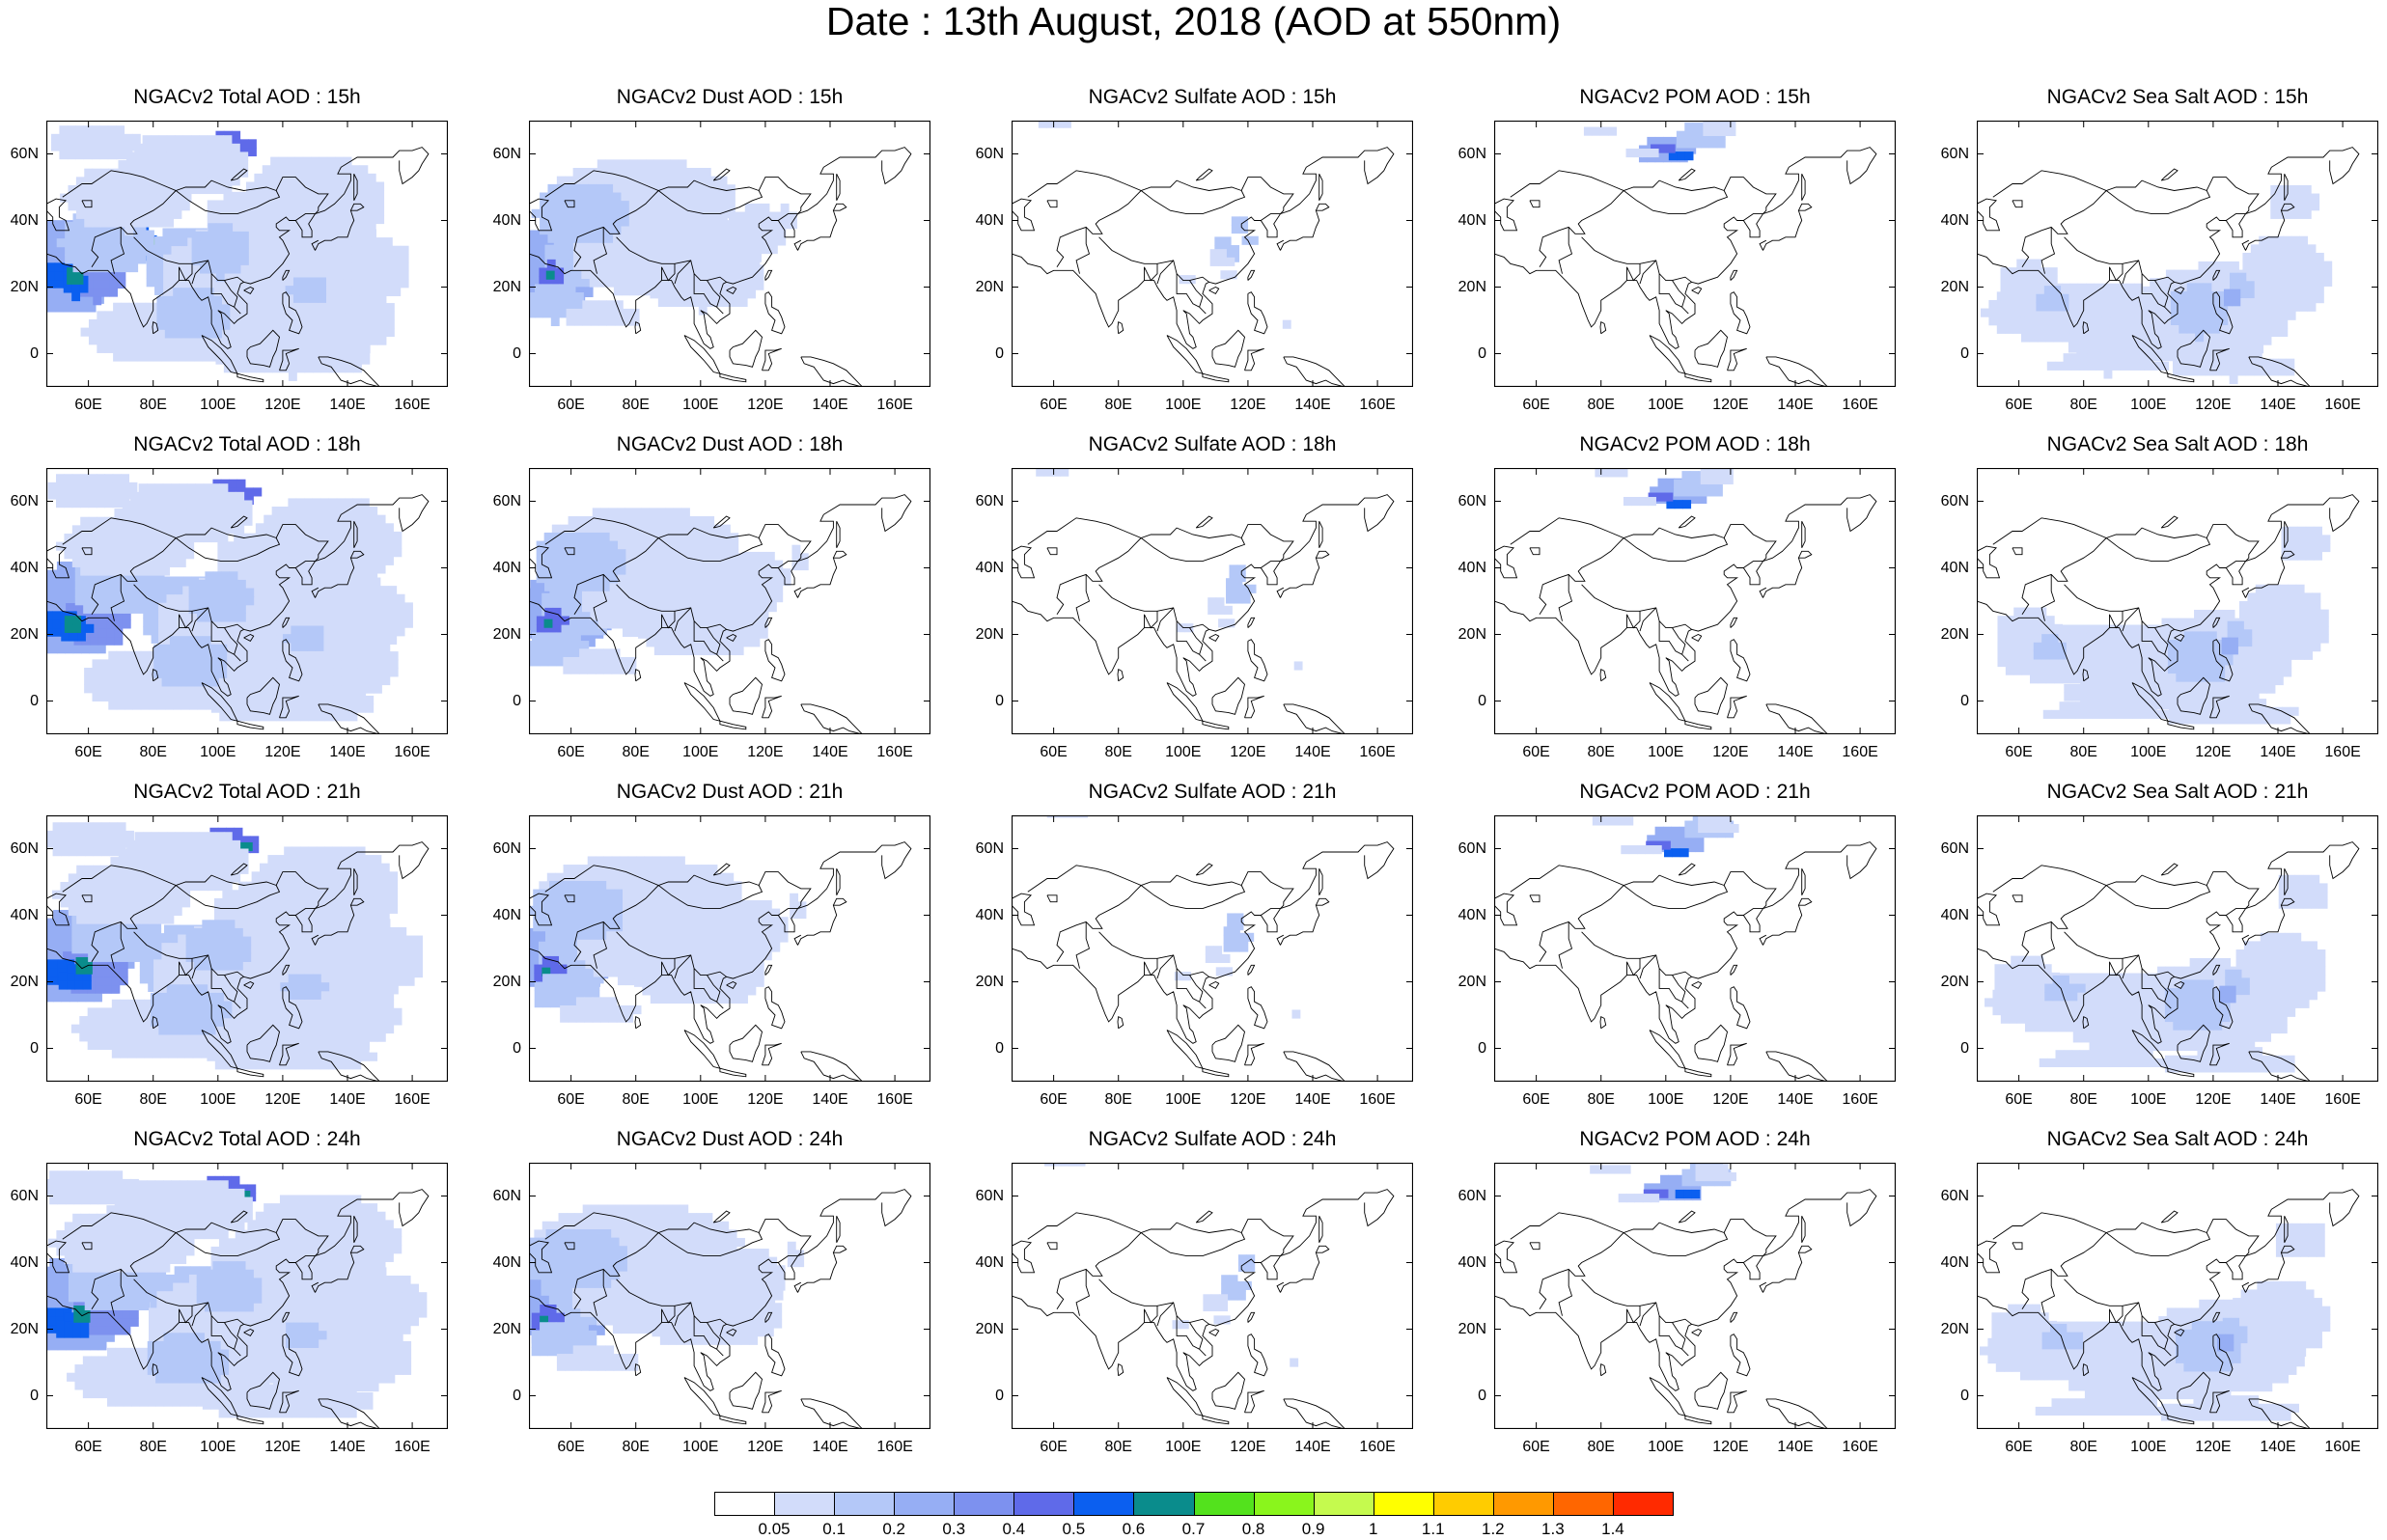 This screenshot has width=2387, height=1540. I want to click on figure-title: Date : 13th August, 2018 (AOD at 550nm), so click(1193, 21).